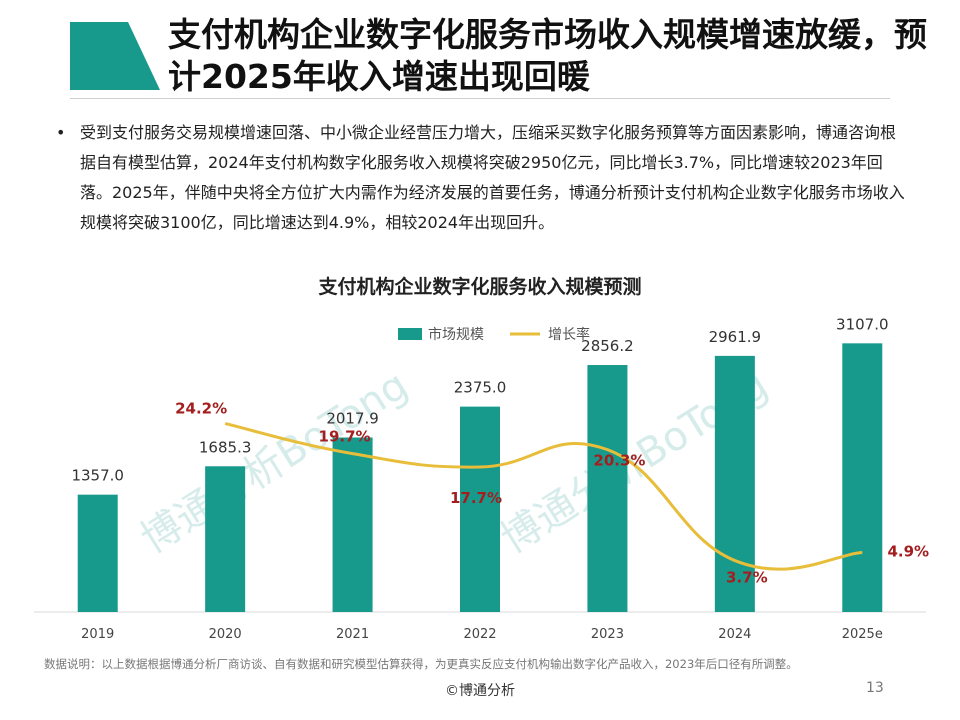 The width and height of the screenshot is (960, 720). I want to click on x-tick-label-2021: 2021, so click(352, 634).